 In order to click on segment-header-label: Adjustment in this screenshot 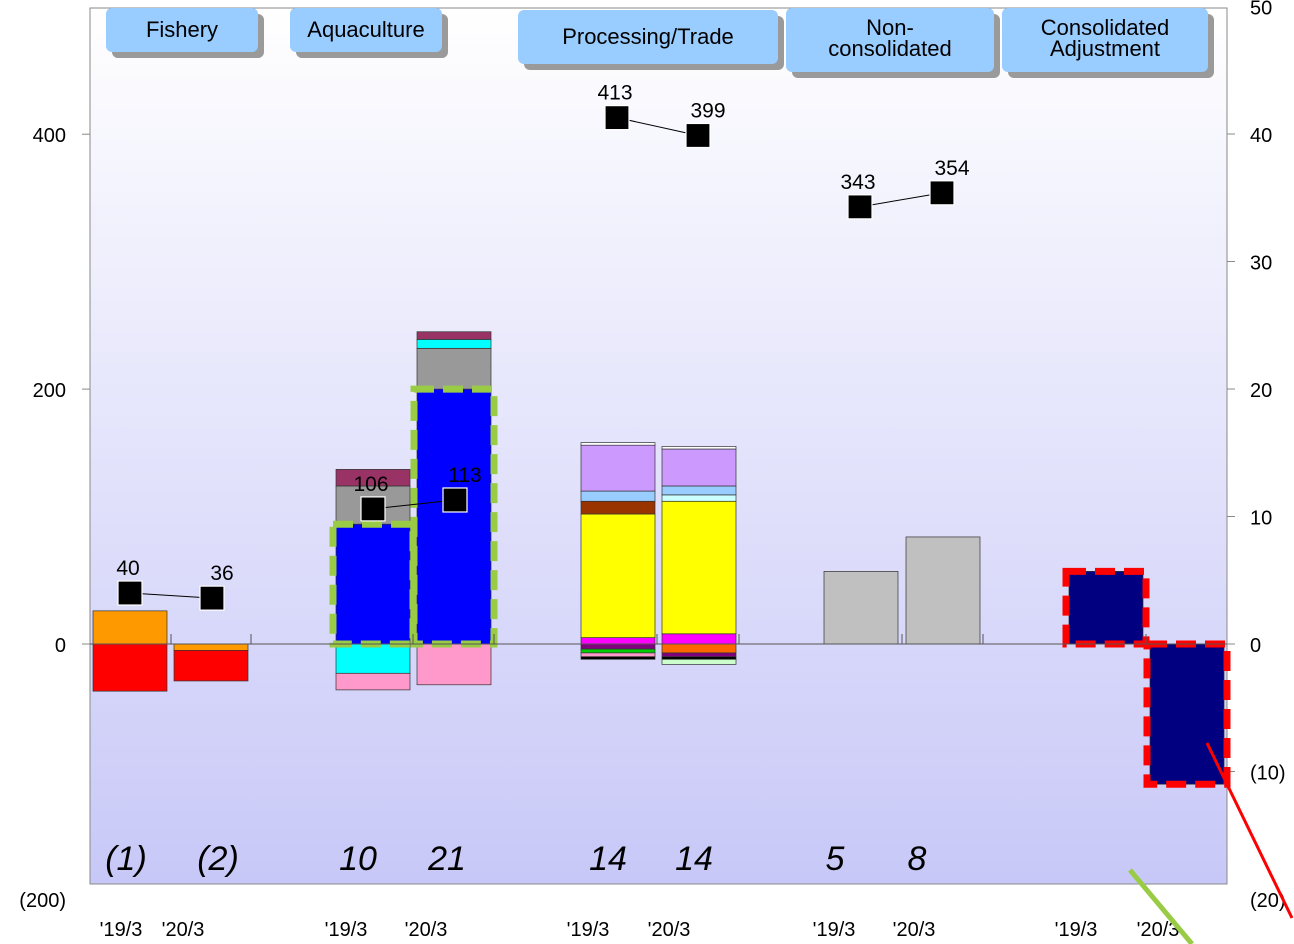, I will do `click(1105, 48)`.